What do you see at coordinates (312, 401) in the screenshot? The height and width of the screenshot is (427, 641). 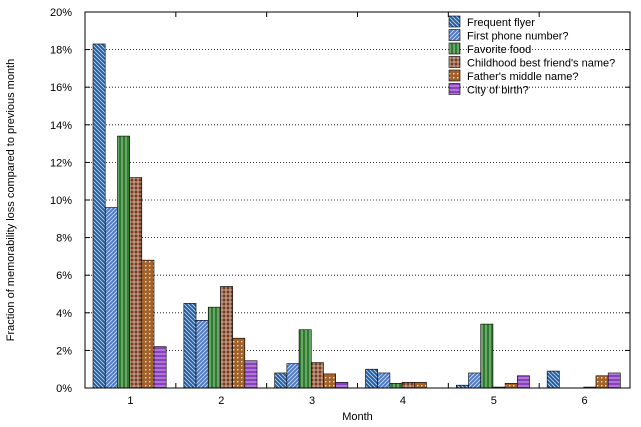 I see `x-tick-label: 3` at bounding box center [312, 401].